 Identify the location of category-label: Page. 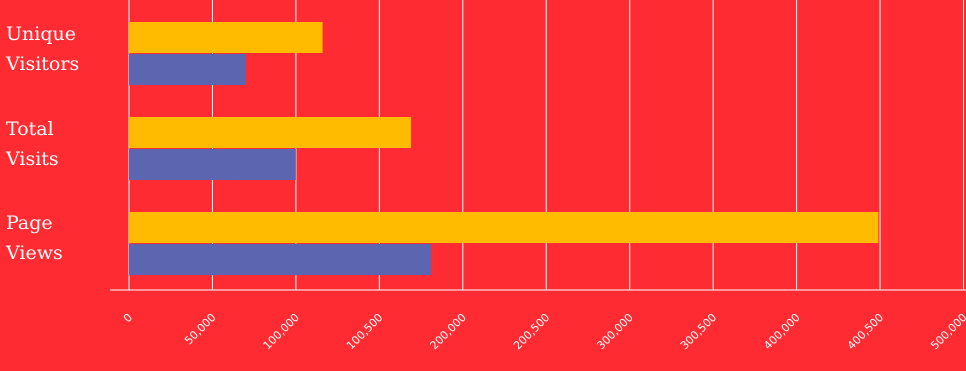
(29, 223).